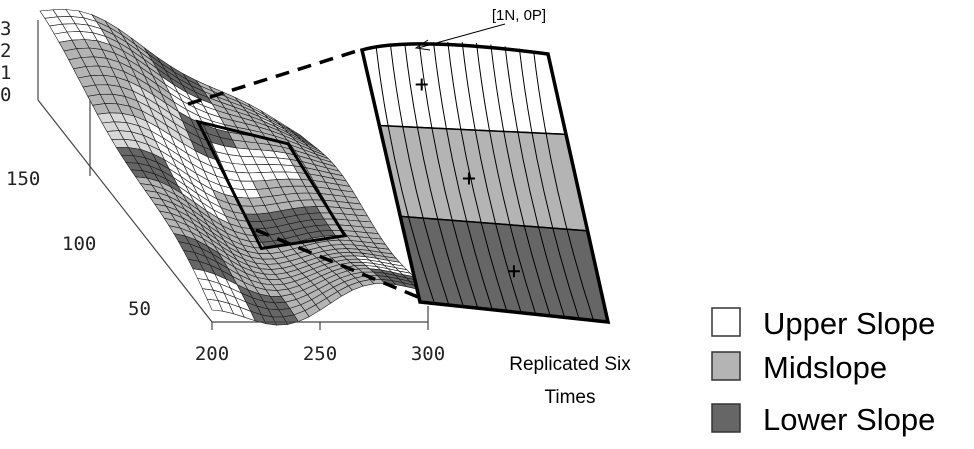 This screenshot has height=449, width=974. I want to click on y-axis-line, so click(125, 211).